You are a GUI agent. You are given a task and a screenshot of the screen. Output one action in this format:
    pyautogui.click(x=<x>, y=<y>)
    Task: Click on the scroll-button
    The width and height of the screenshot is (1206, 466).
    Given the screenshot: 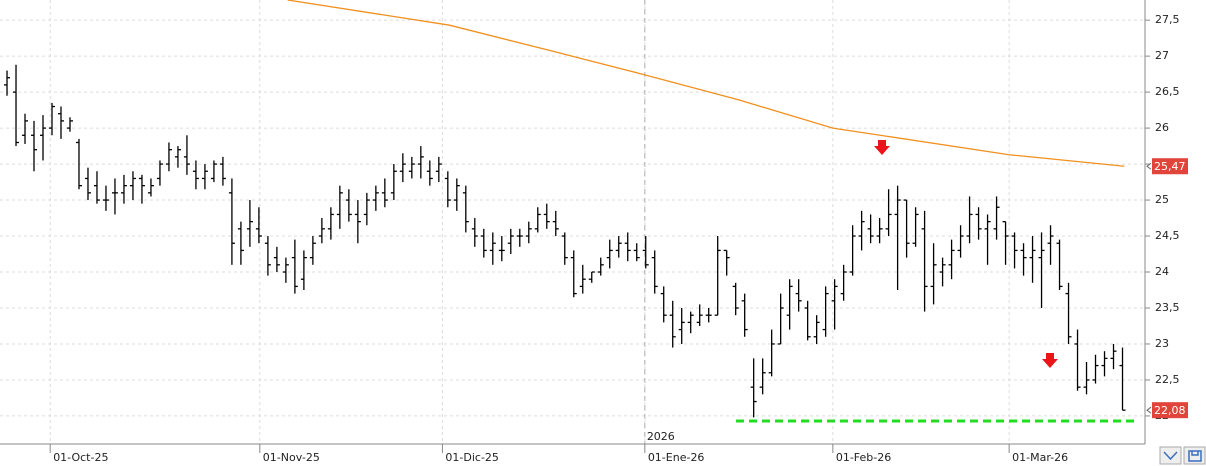 What is the action you would take?
    pyautogui.click(x=1170, y=455)
    